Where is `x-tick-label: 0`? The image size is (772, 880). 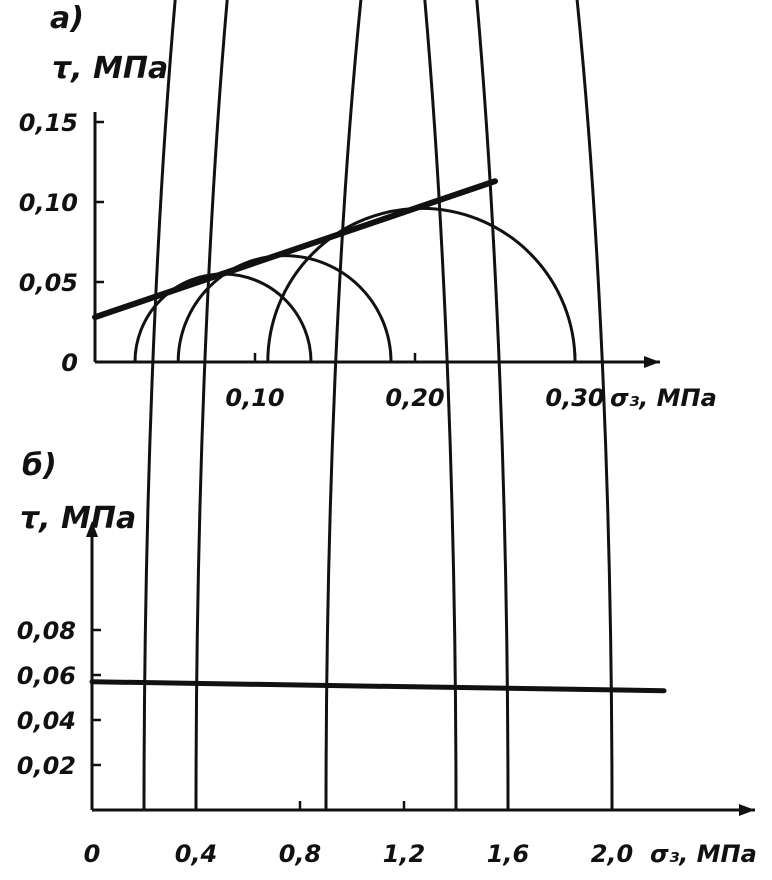
x-tick-label: 0 is located at coordinates (92, 854).